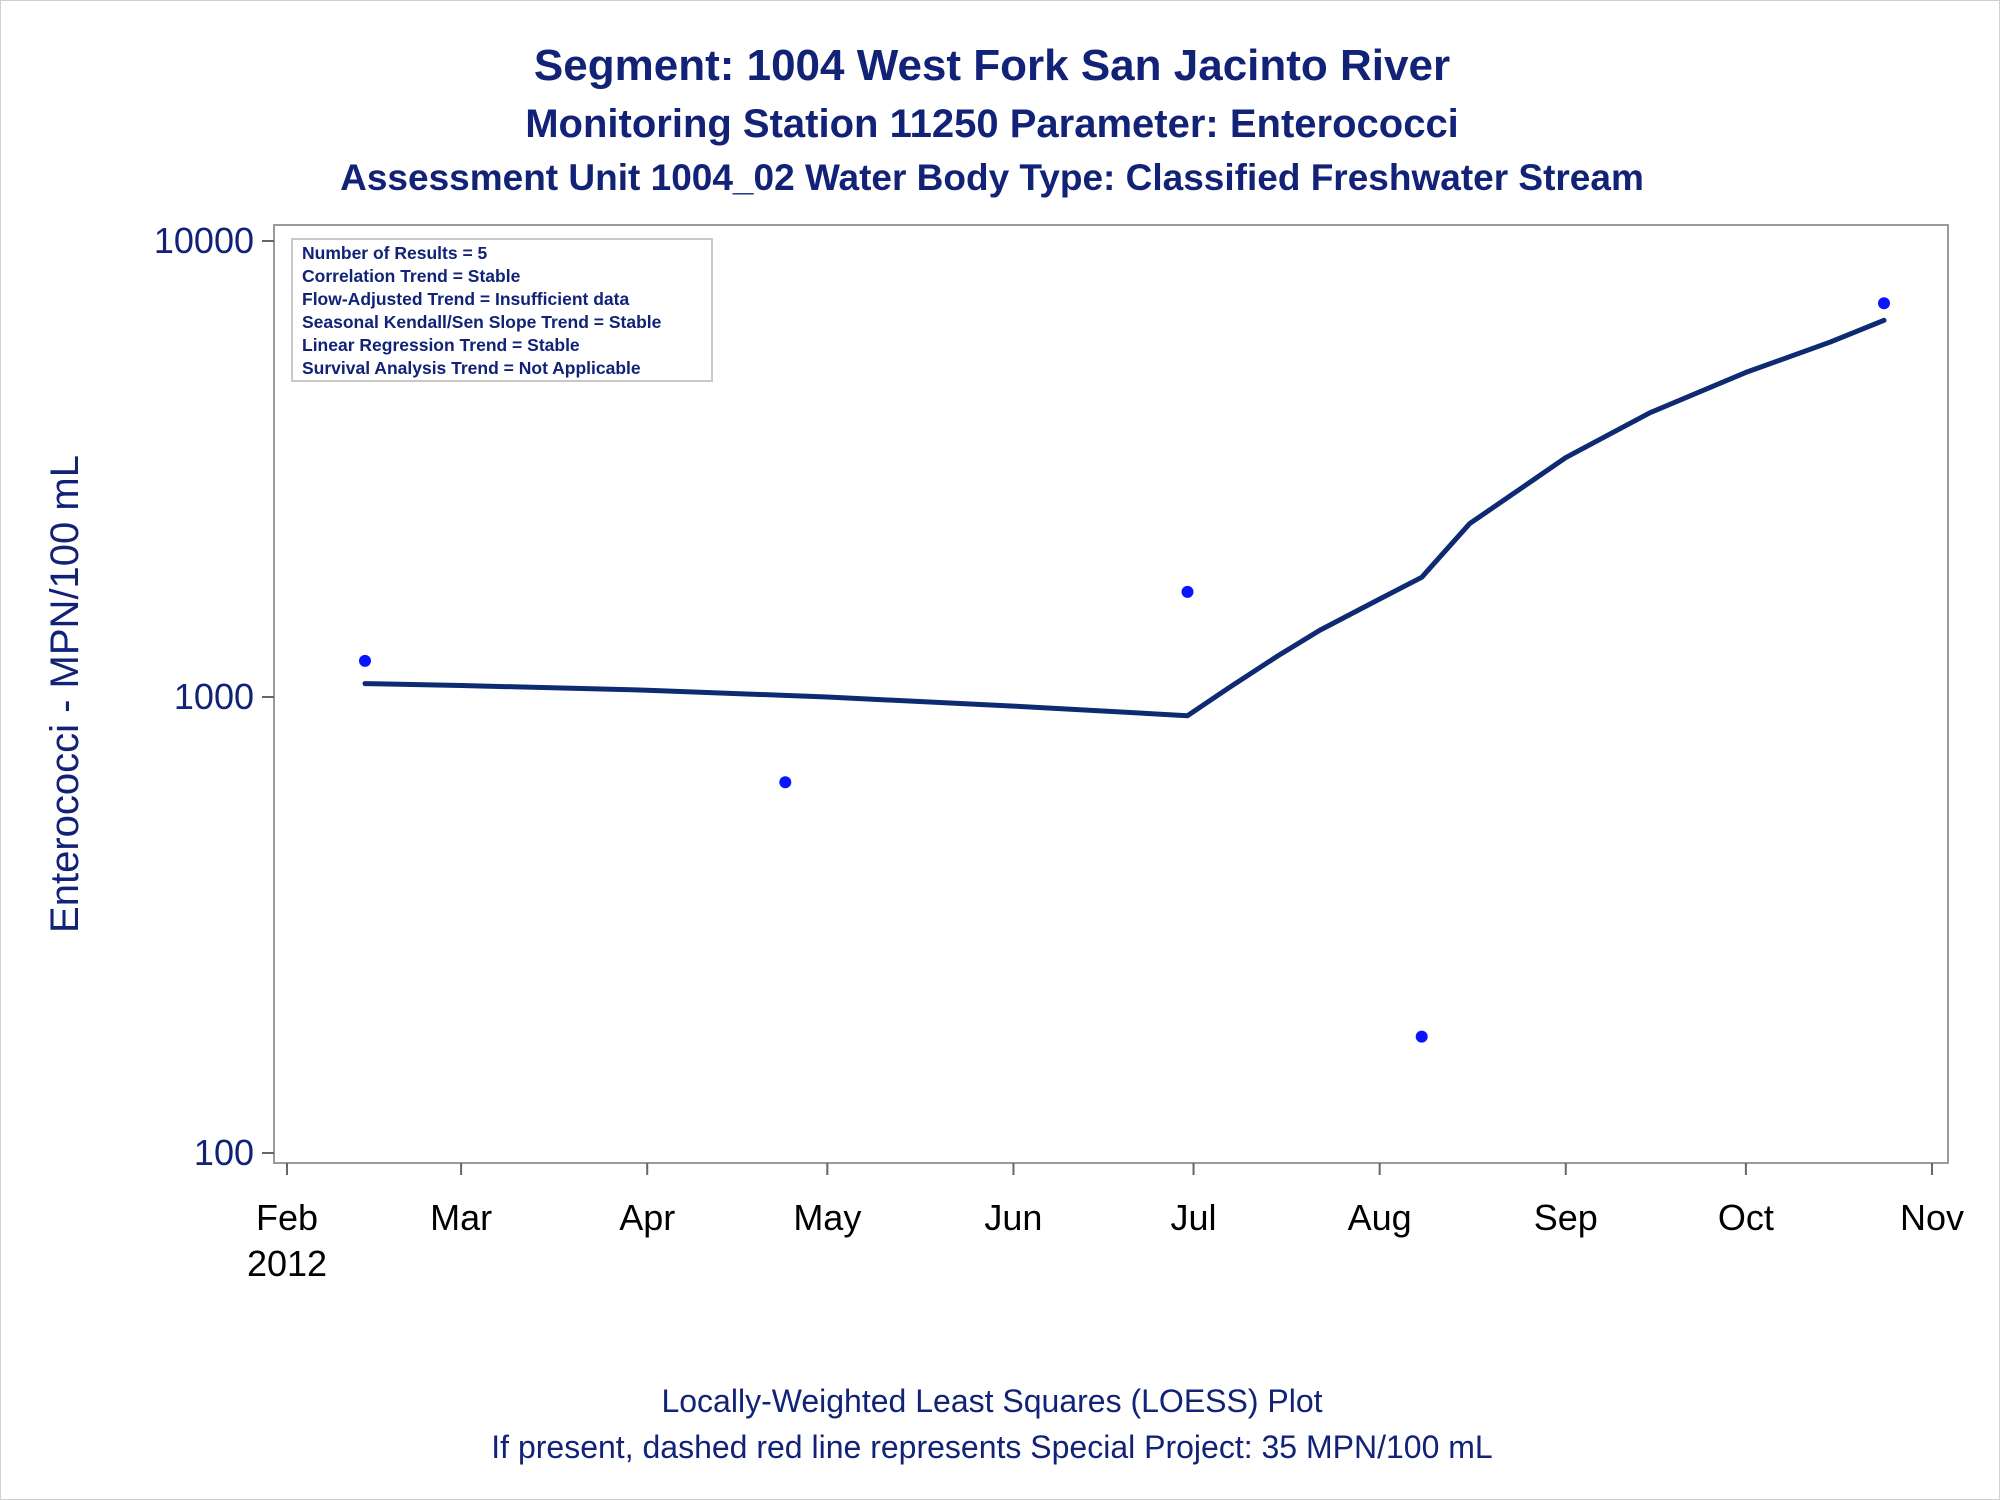  What do you see at coordinates (1380, 1217) in the screenshot?
I see `x-tick-label: Aug` at bounding box center [1380, 1217].